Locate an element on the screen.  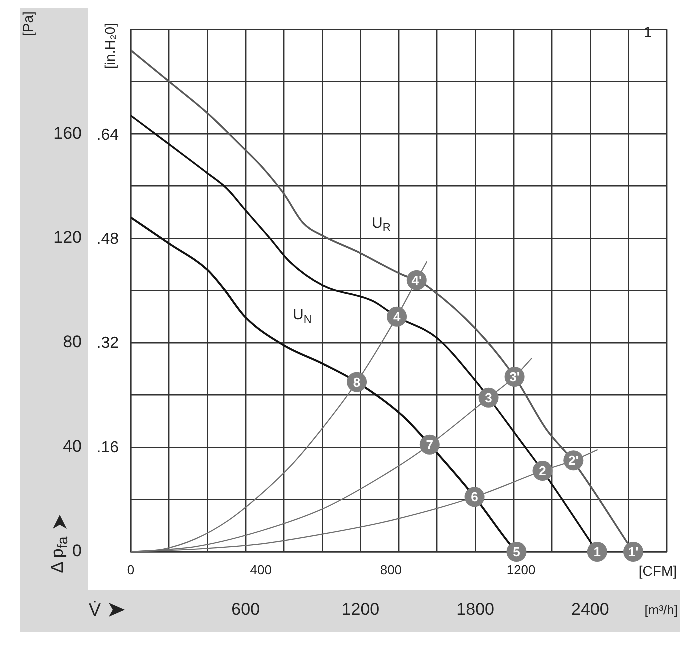
x2-tick-label: 1800 is located at coordinates (475, 609).